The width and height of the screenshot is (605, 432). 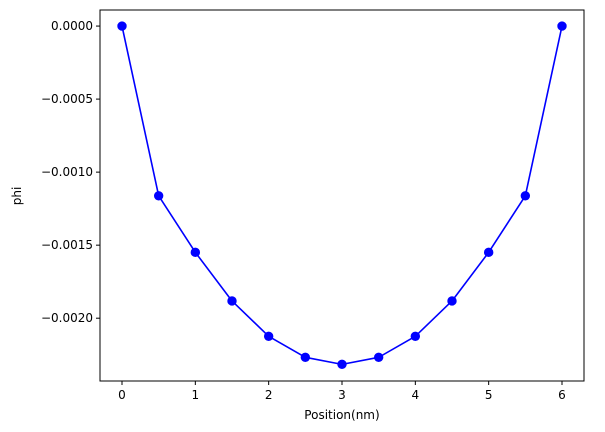 I want to click on x-tick-label: 3, so click(x=342, y=395).